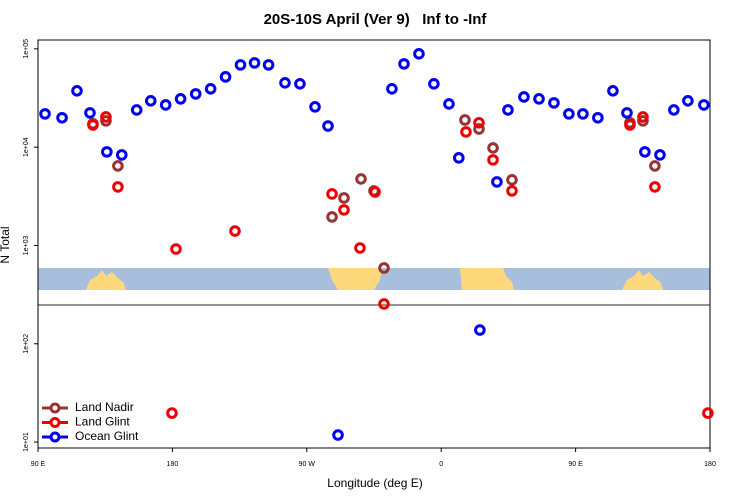 The height and width of the screenshot is (500, 750). Describe the element at coordinates (104, 407) in the screenshot. I see `legend-label: Land Nadir` at that location.